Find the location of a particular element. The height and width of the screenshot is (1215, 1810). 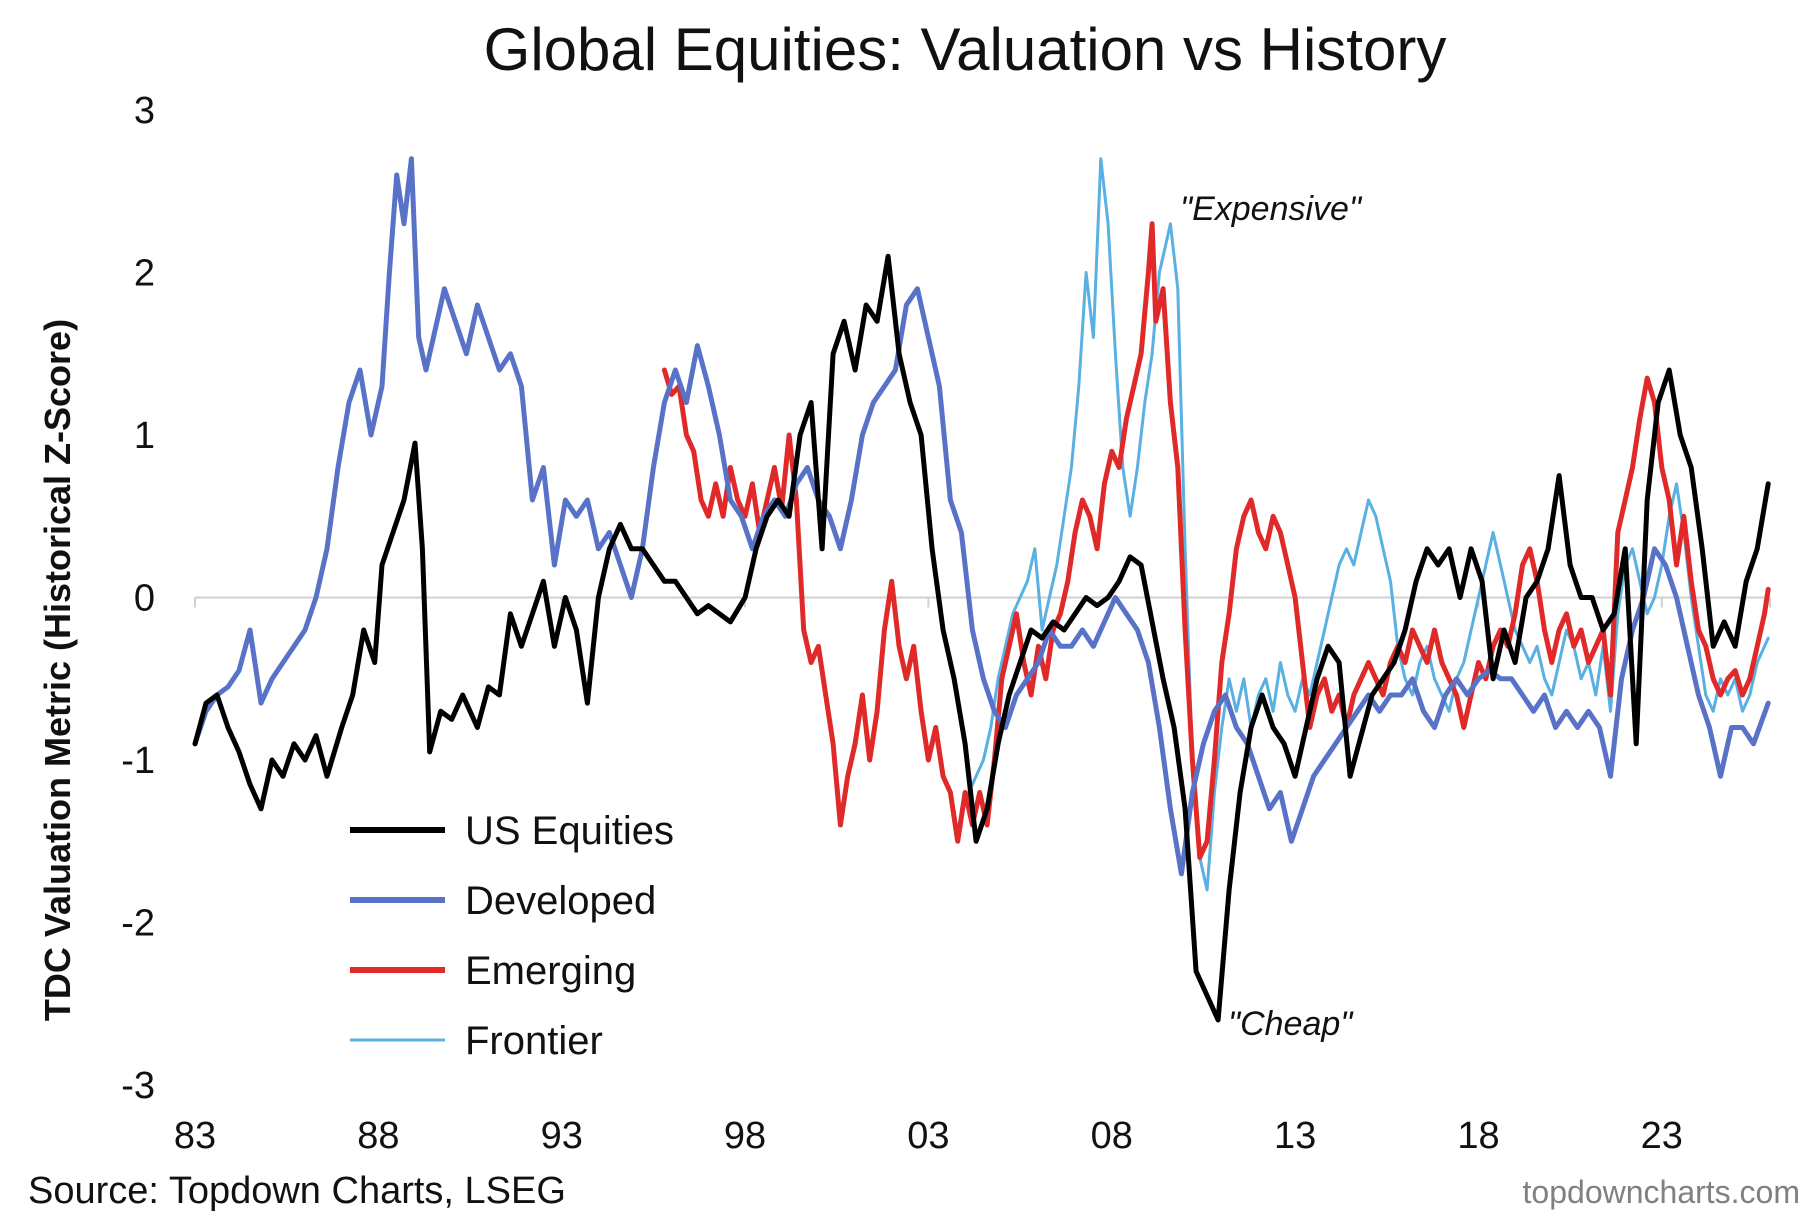

legend-label-emerging: Emerging is located at coordinates (550, 971).